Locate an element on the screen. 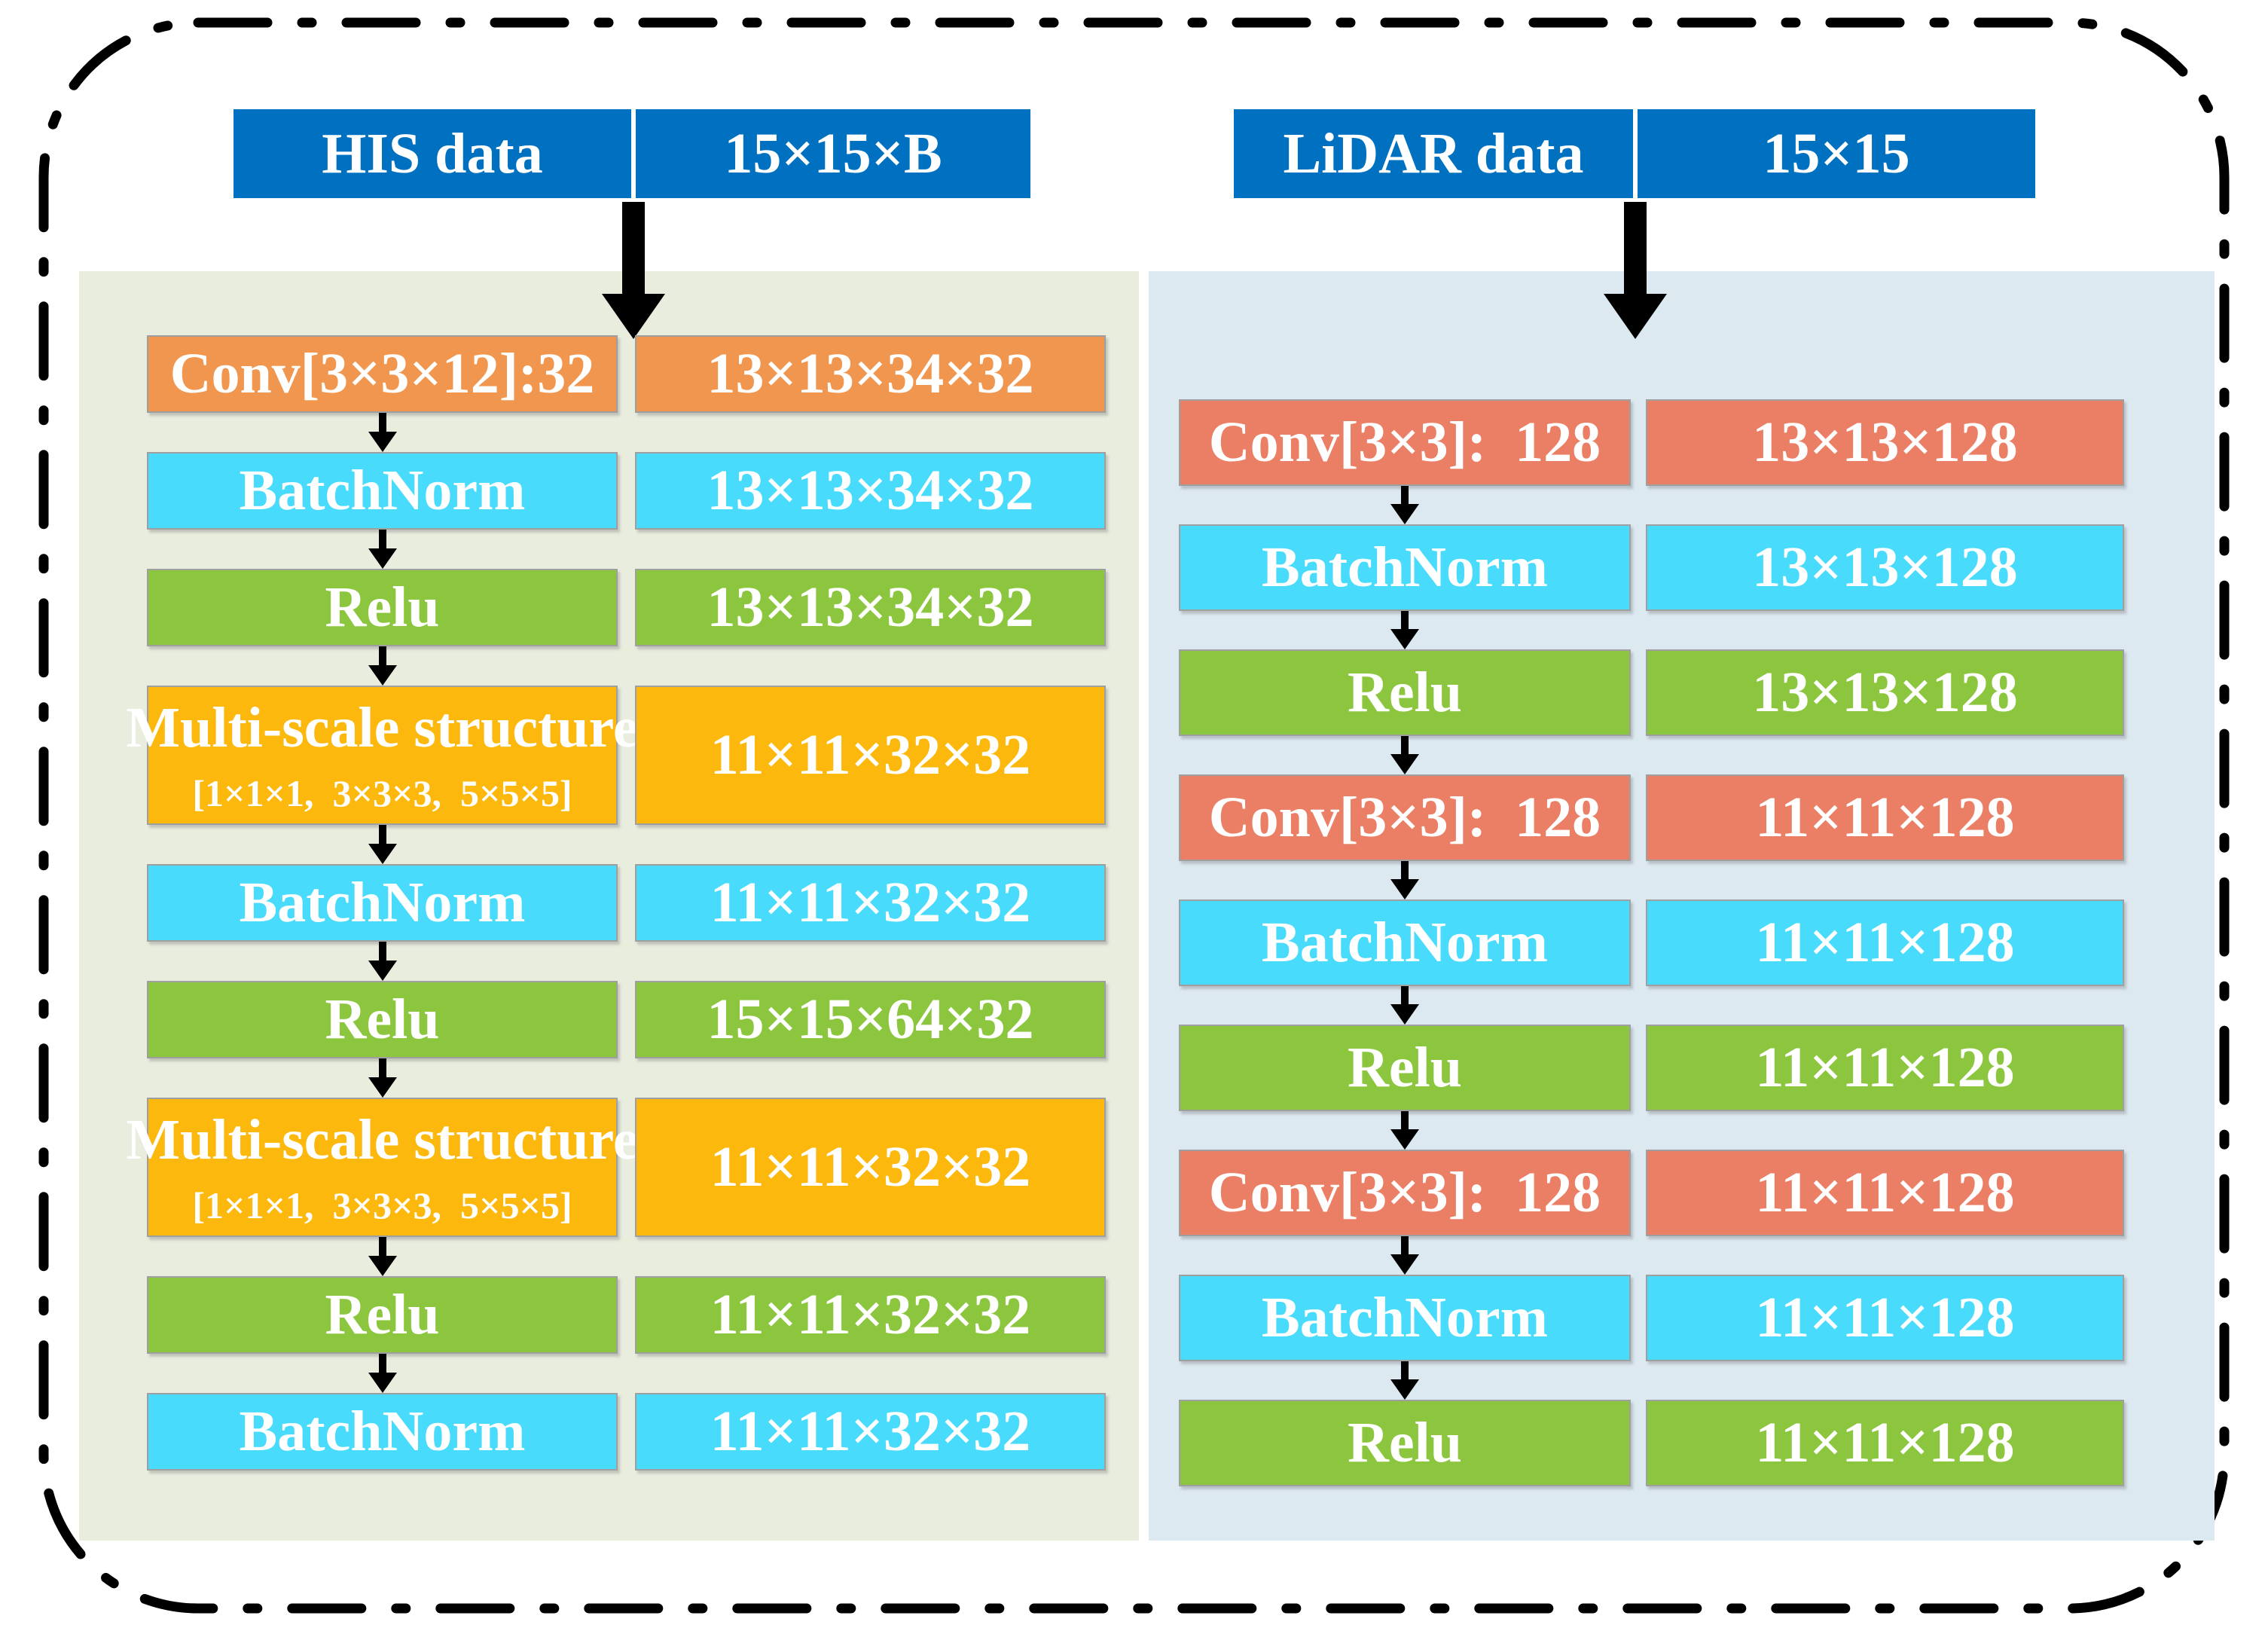 The width and height of the screenshot is (2268, 1634). his-conv-shape-box: 13×13×34×32 is located at coordinates (871, 374).